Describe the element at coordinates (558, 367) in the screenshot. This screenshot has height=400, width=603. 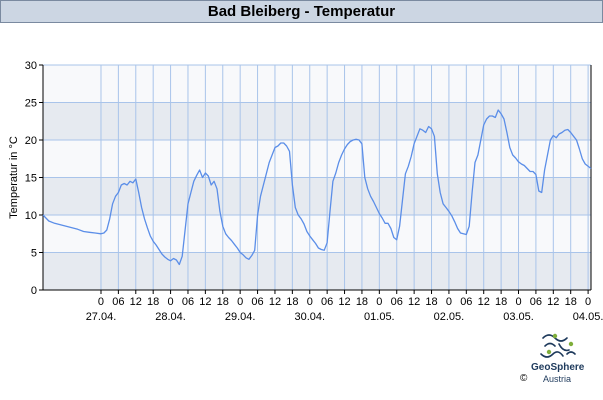
I see `logo-name: GeoSphere` at that location.